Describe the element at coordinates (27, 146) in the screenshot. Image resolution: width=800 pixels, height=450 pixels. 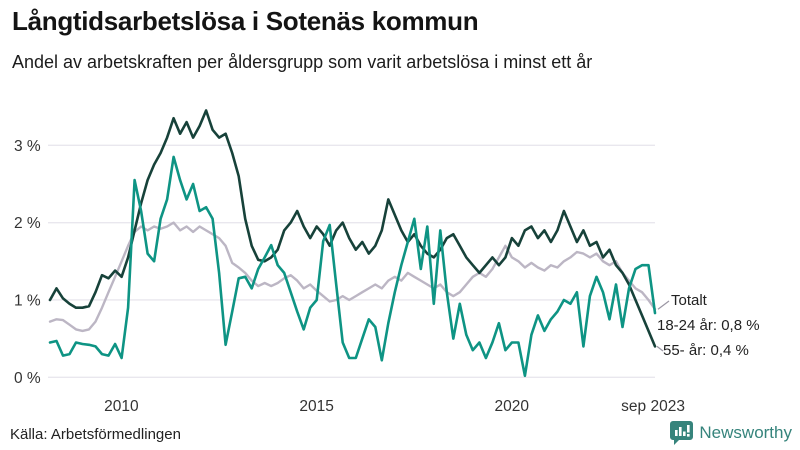
I see `y-tick-label: 3 %` at that location.